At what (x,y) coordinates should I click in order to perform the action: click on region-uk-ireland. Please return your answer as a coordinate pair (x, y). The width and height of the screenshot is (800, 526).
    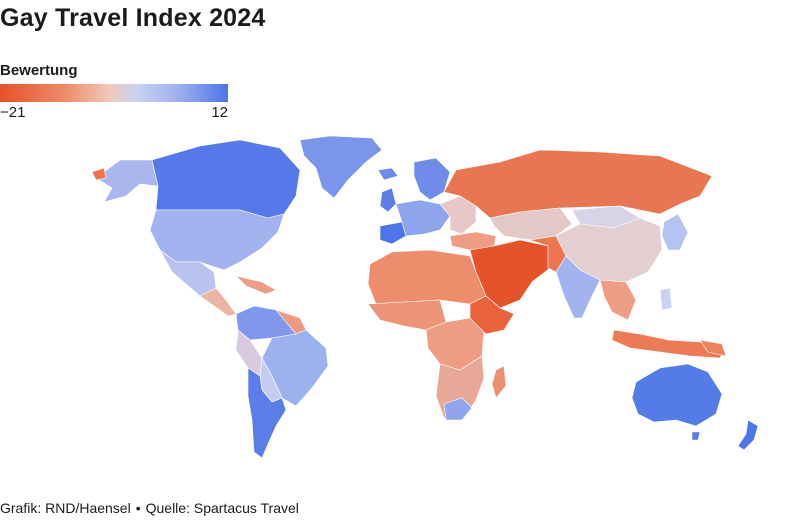
    Looking at the image, I should click on (388, 200).